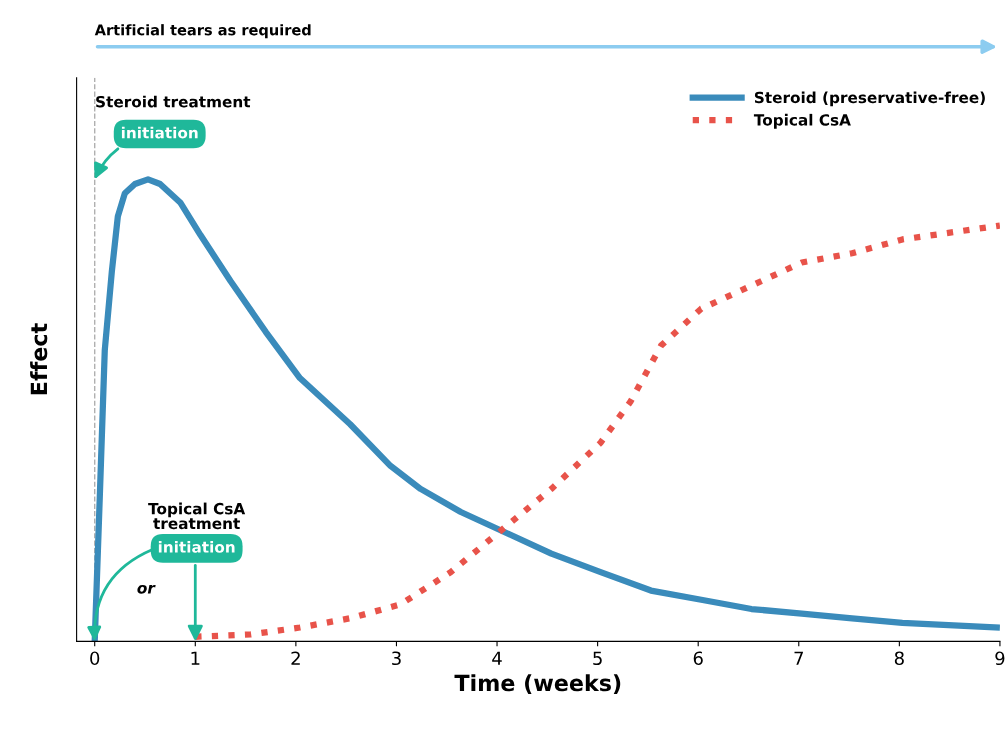 This screenshot has width=1008, height=733. What do you see at coordinates (396, 658) in the screenshot?
I see `x-tick-label: 3` at bounding box center [396, 658].